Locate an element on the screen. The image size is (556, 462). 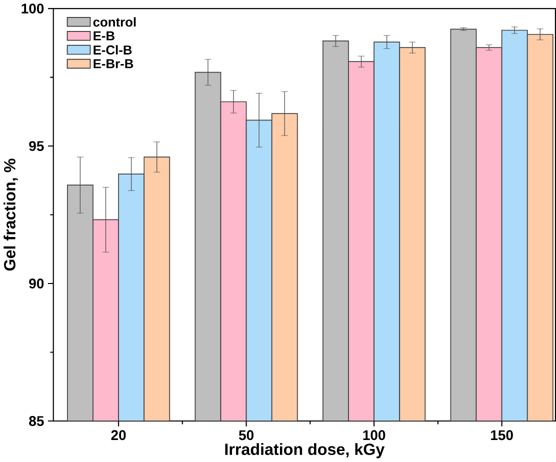
y-axis-title: Gel fraction, % is located at coordinates (11, 214).